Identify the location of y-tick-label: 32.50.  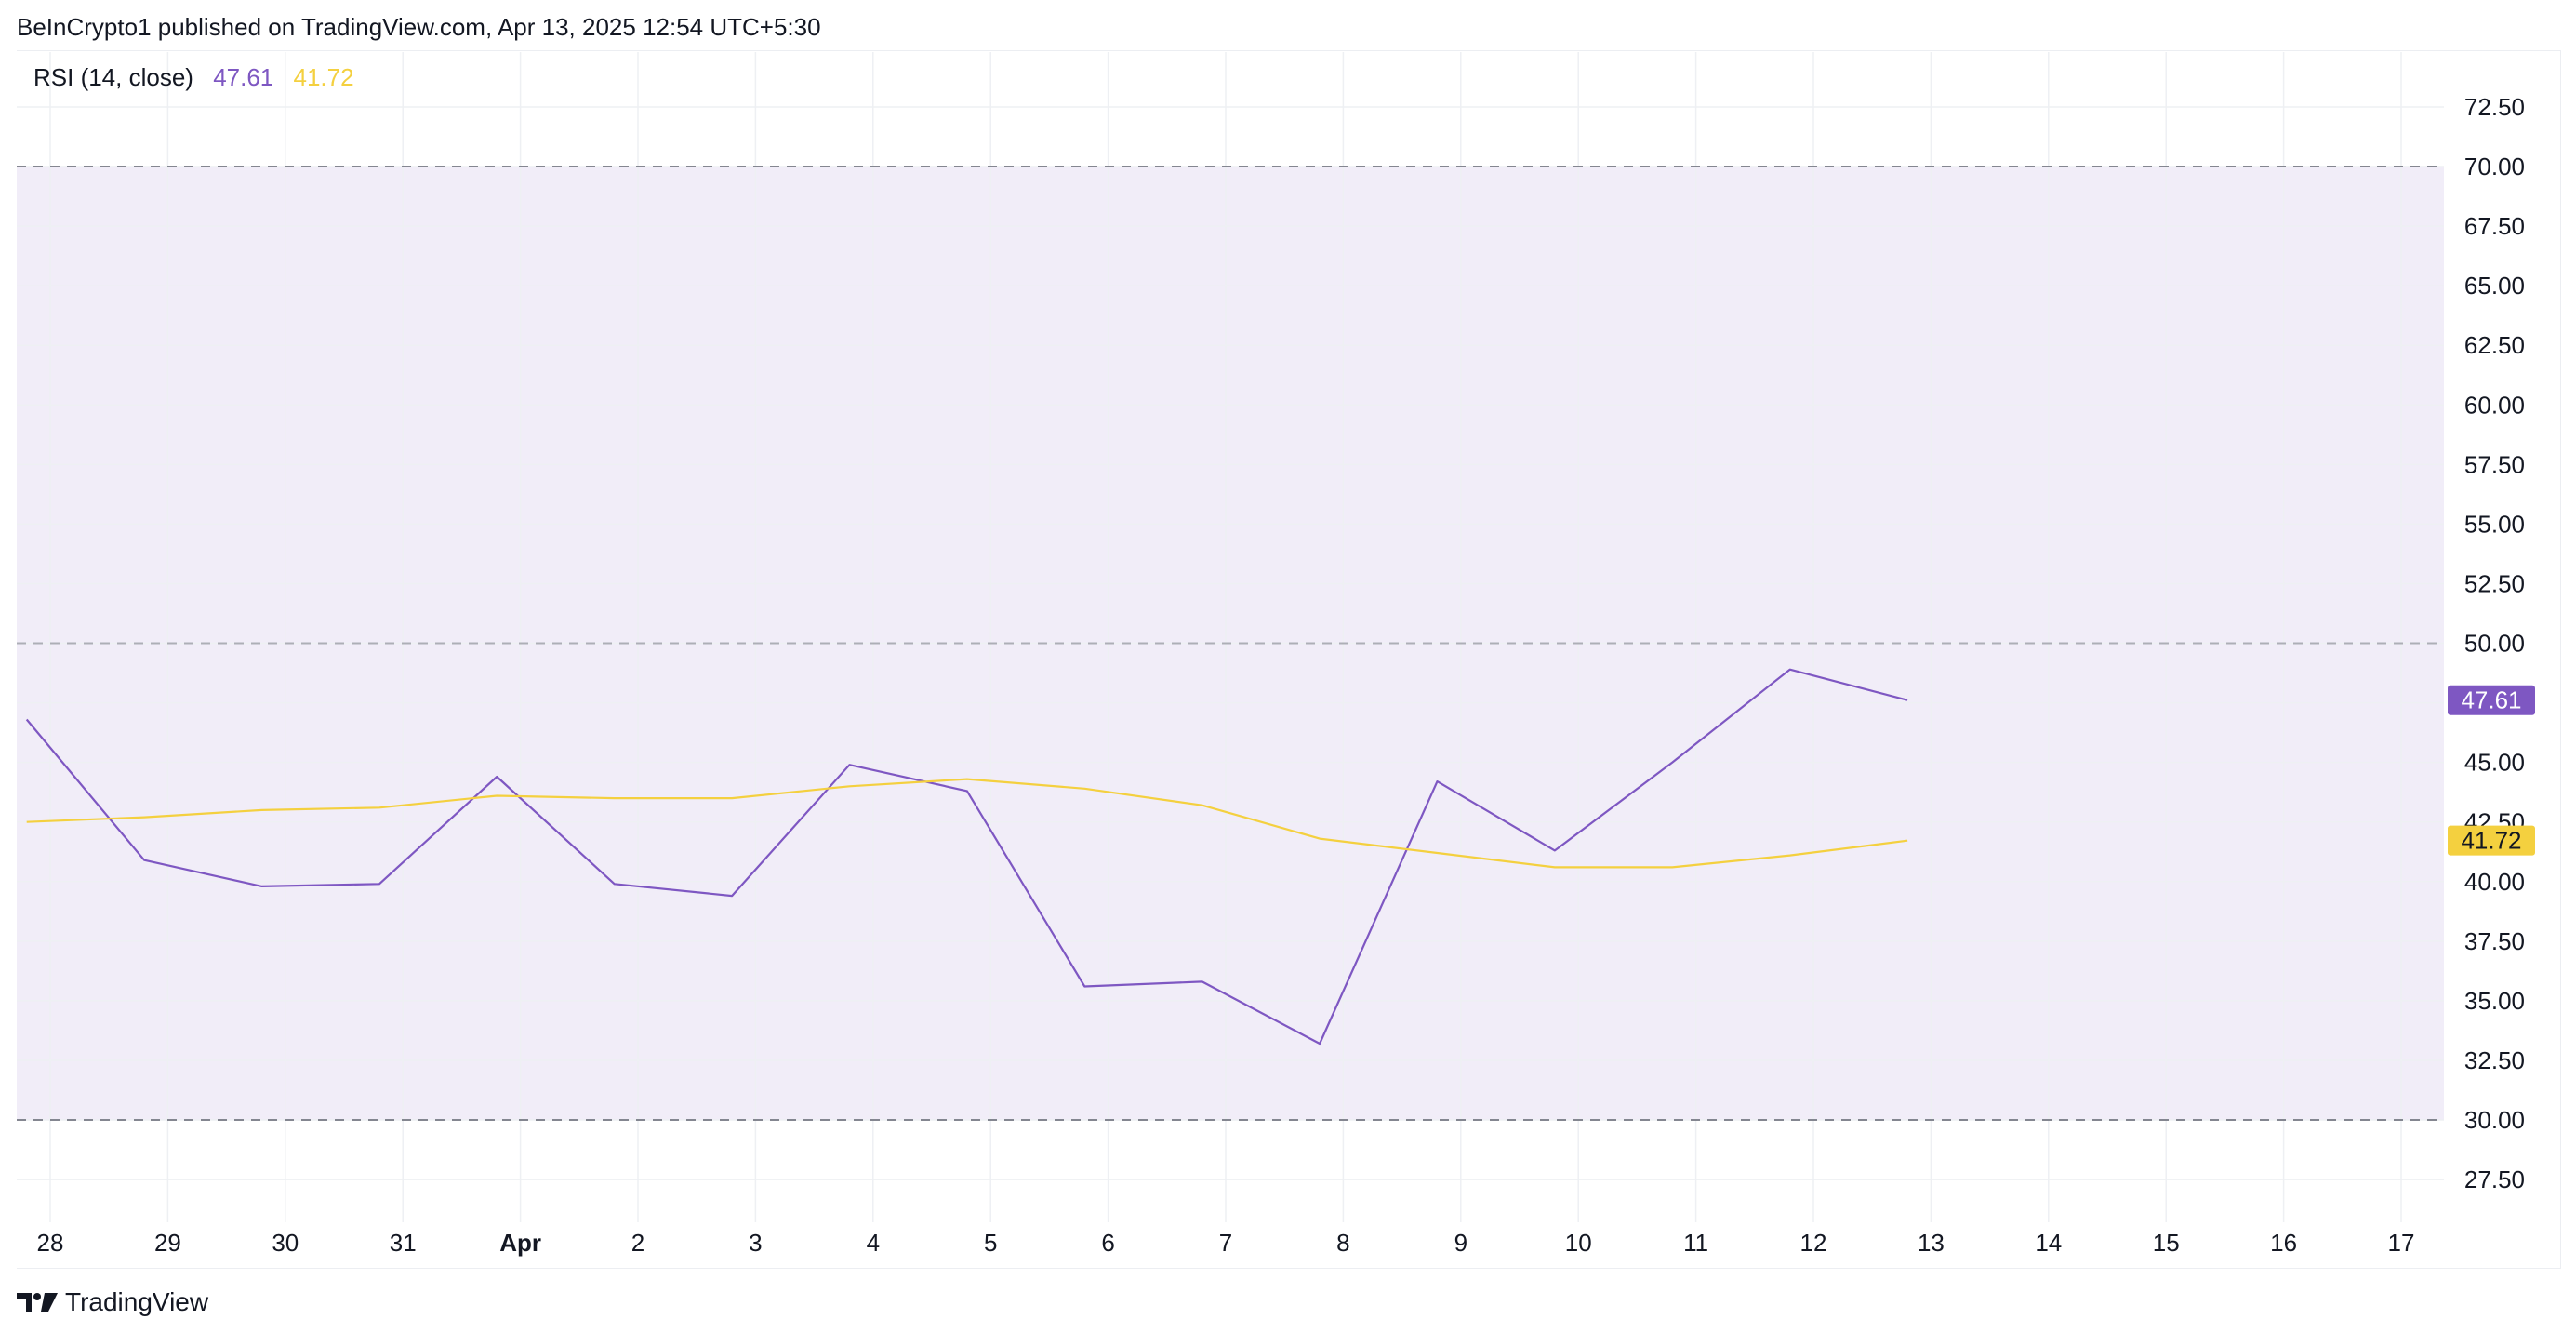
(2494, 1060).